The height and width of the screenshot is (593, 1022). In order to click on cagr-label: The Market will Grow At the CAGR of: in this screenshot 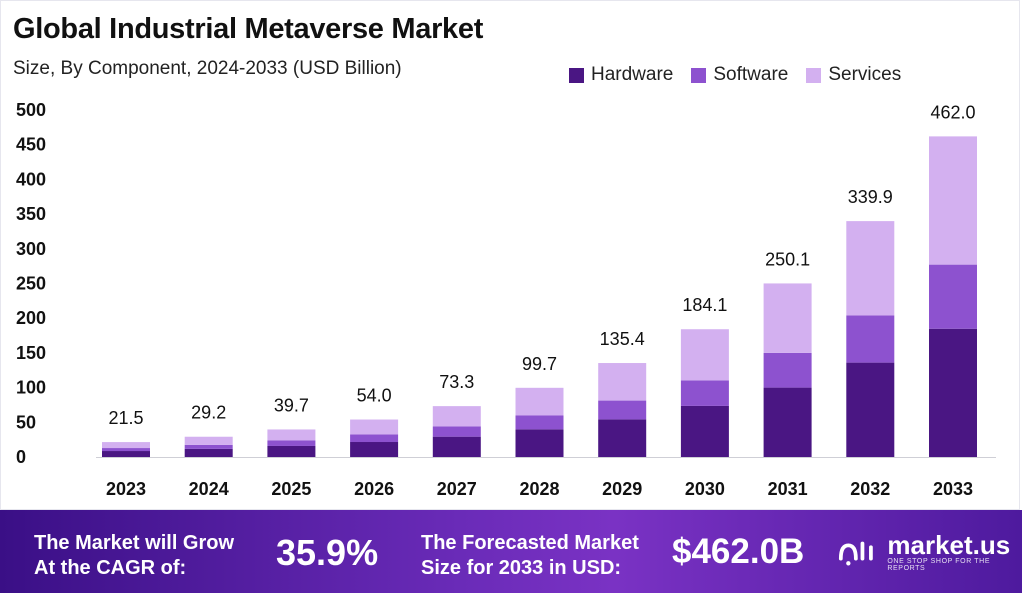, I will do `click(134, 556)`.